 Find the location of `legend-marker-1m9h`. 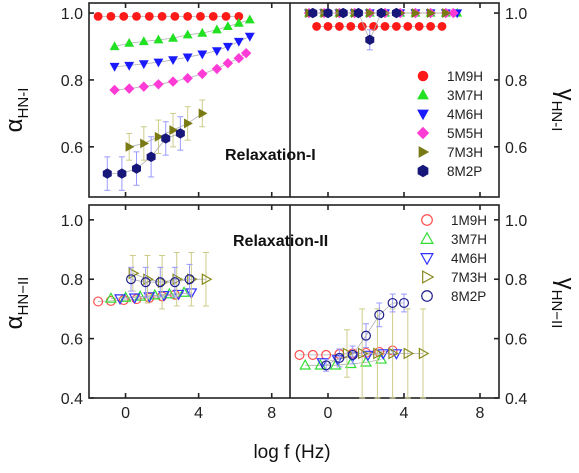

legend-marker-1m9h is located at coordinates (423, 76).